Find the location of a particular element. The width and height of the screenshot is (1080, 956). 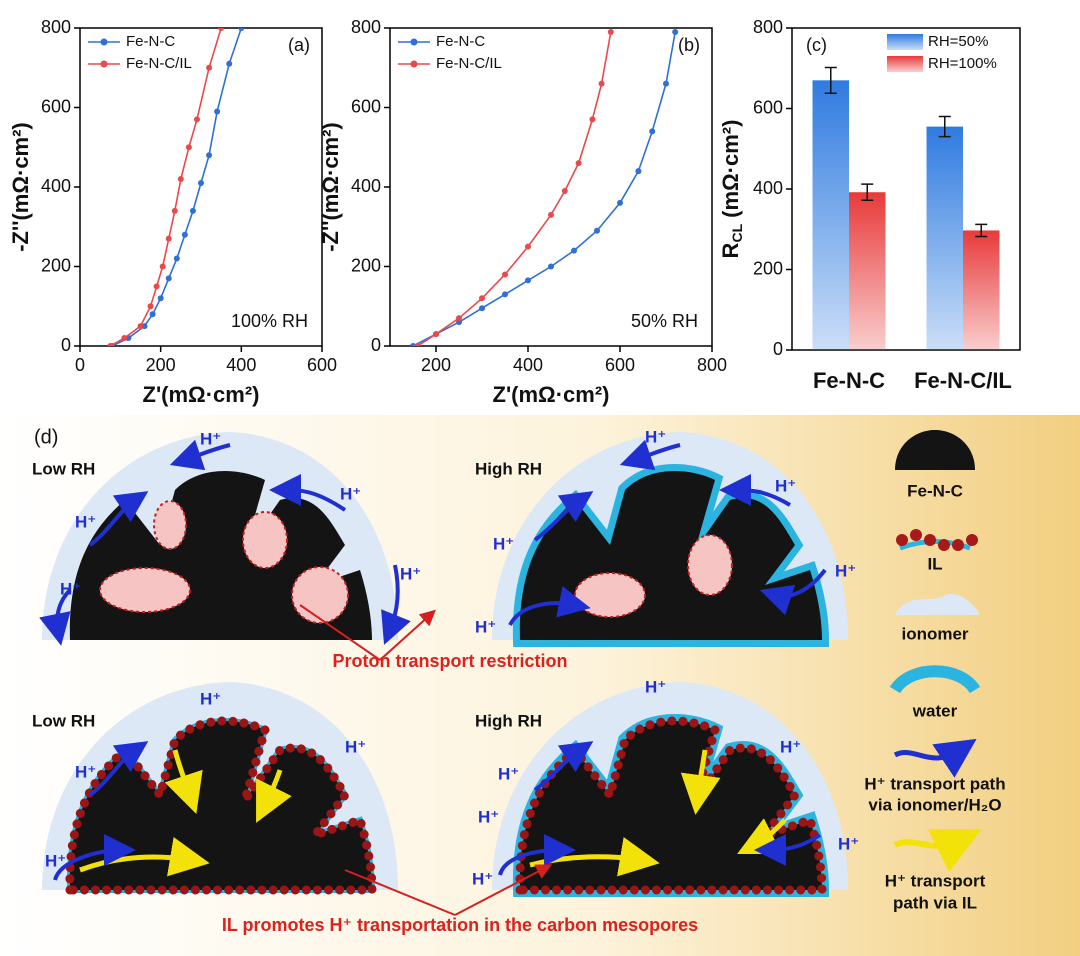

legend-label: ionomer is located at coordinates (934, 633).